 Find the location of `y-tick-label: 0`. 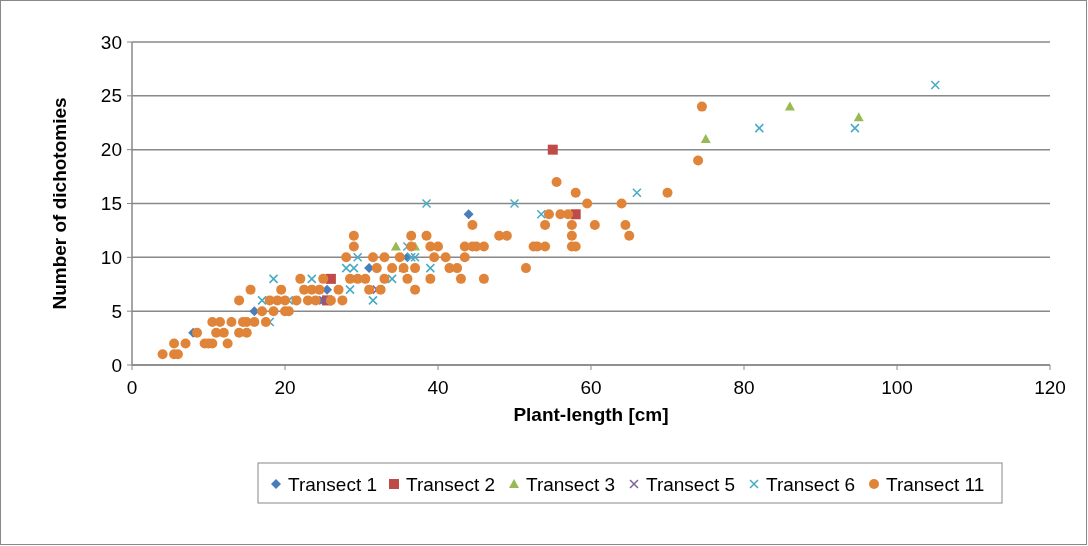

y-tick-label: 0 is located at coordinates (116, 365).